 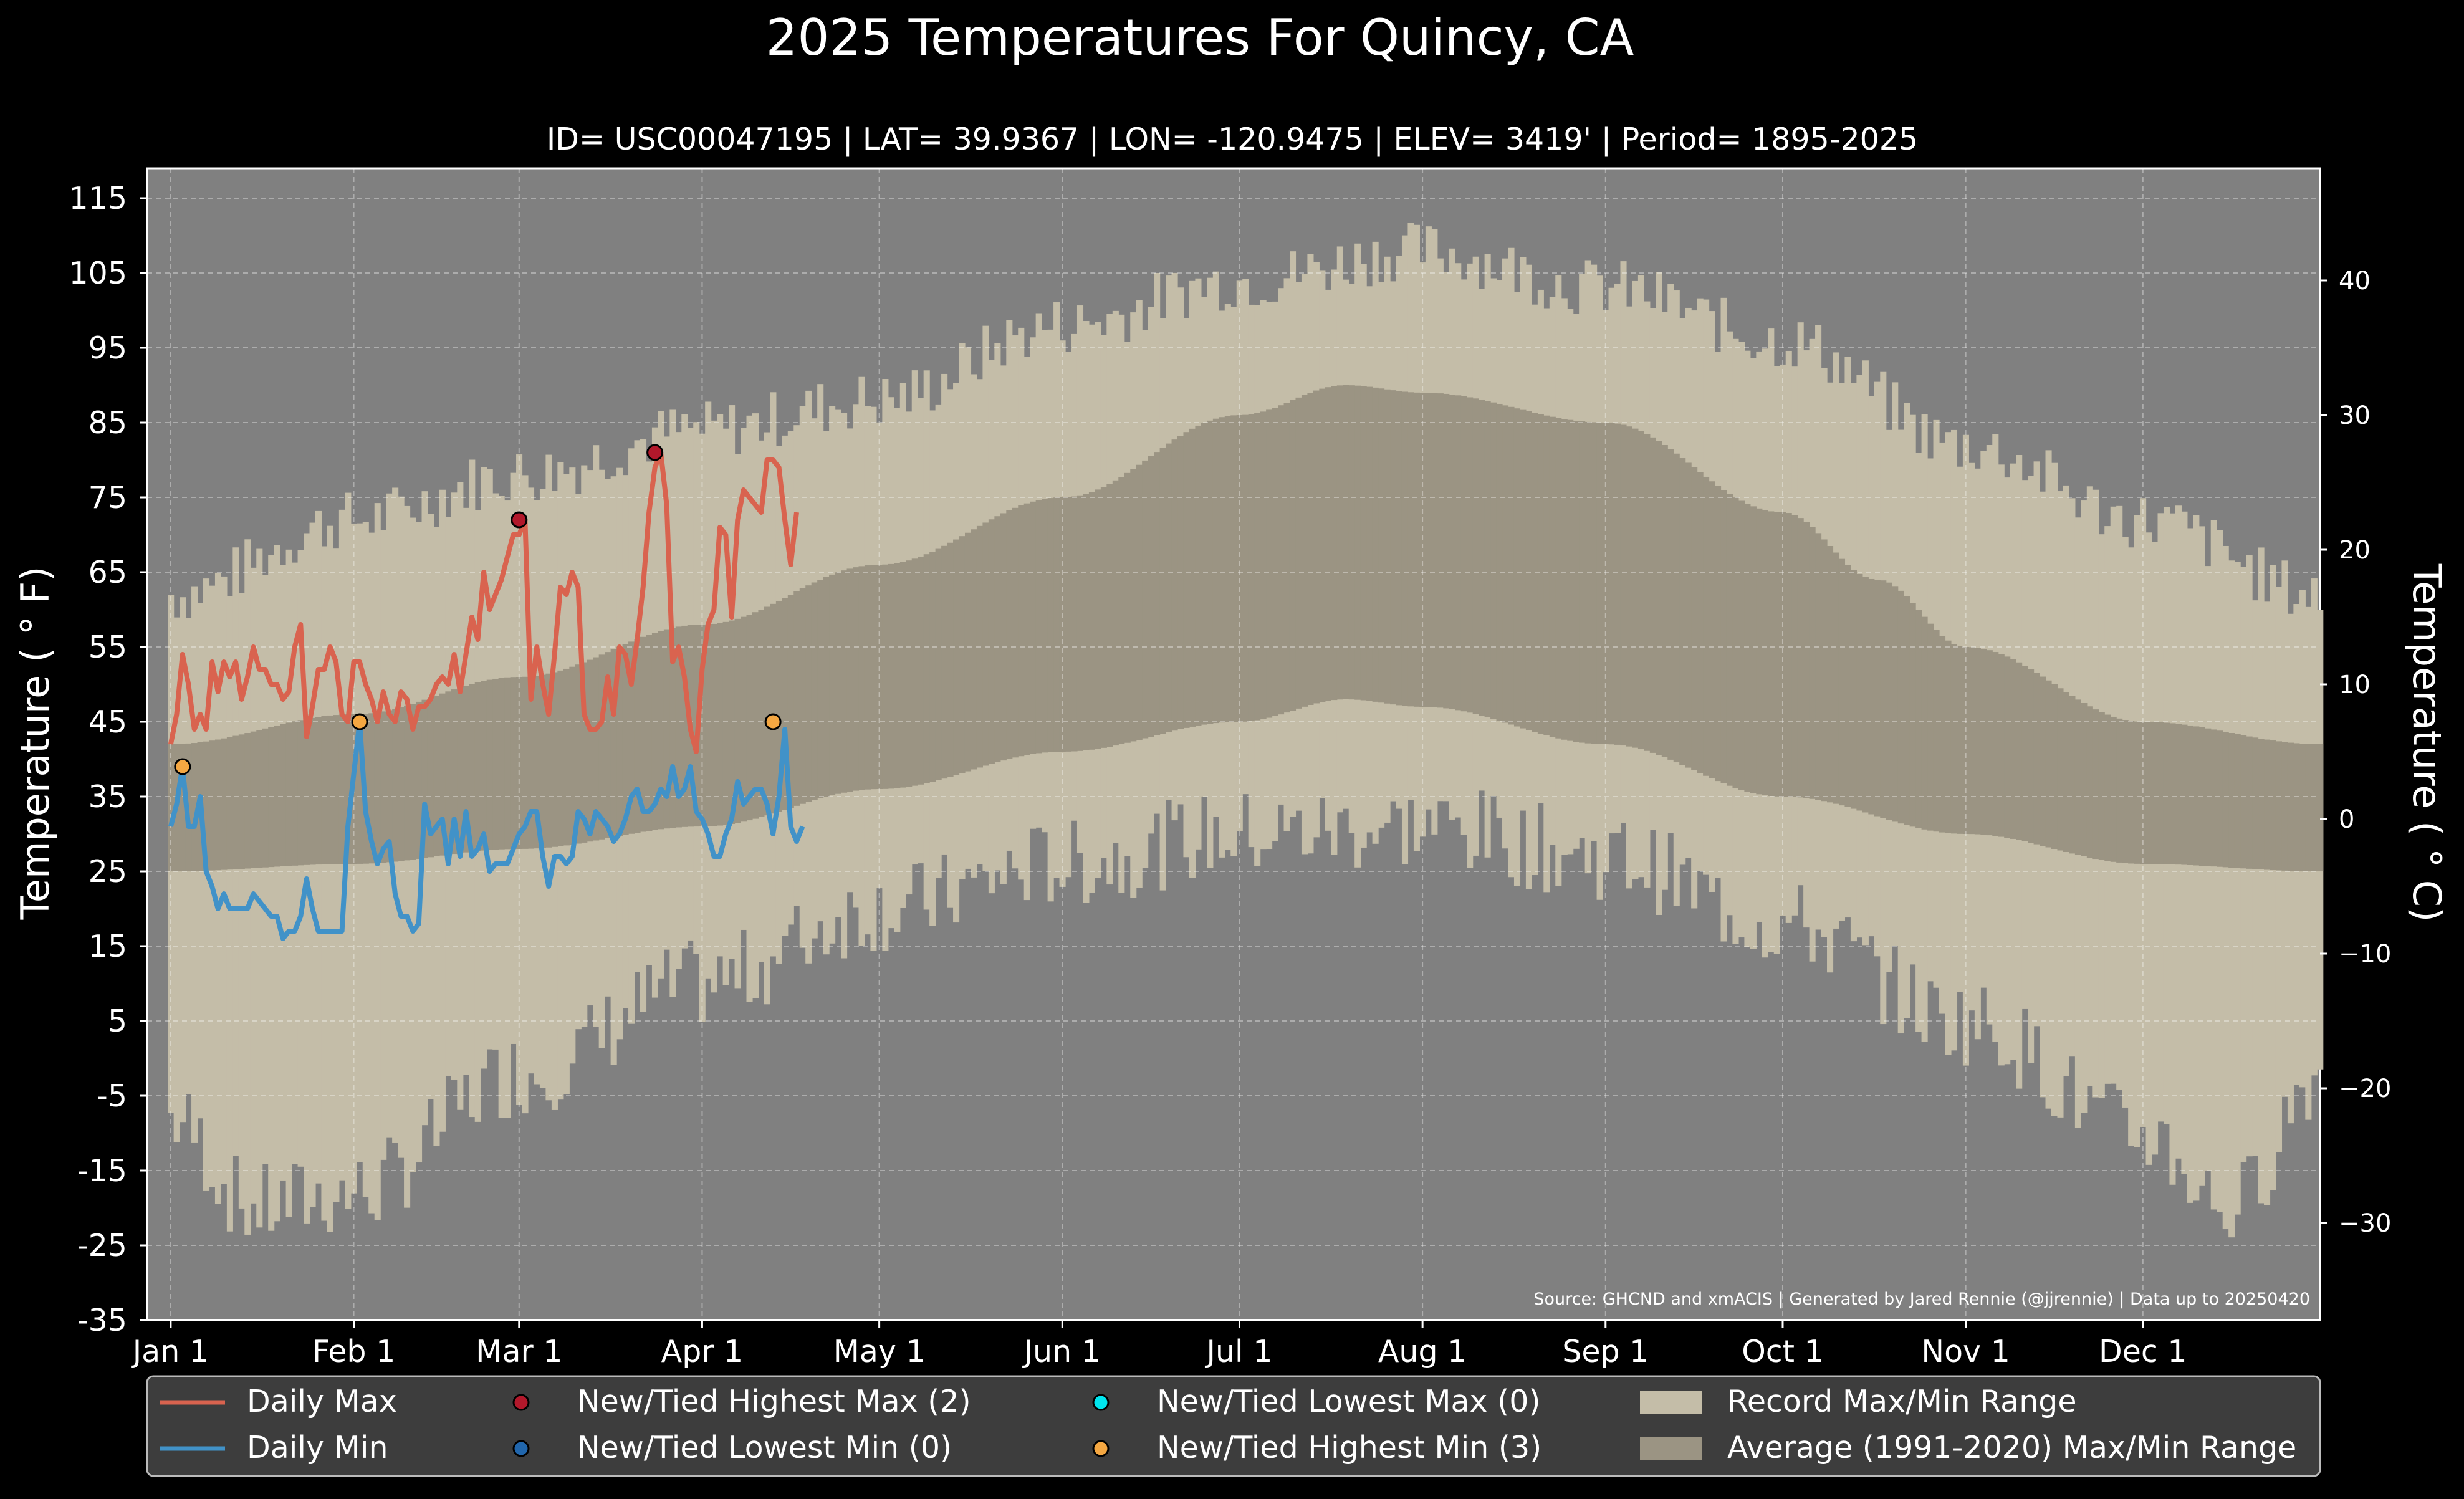 I want to click on y-tick-label: -5, so click(x=112, y=1096).